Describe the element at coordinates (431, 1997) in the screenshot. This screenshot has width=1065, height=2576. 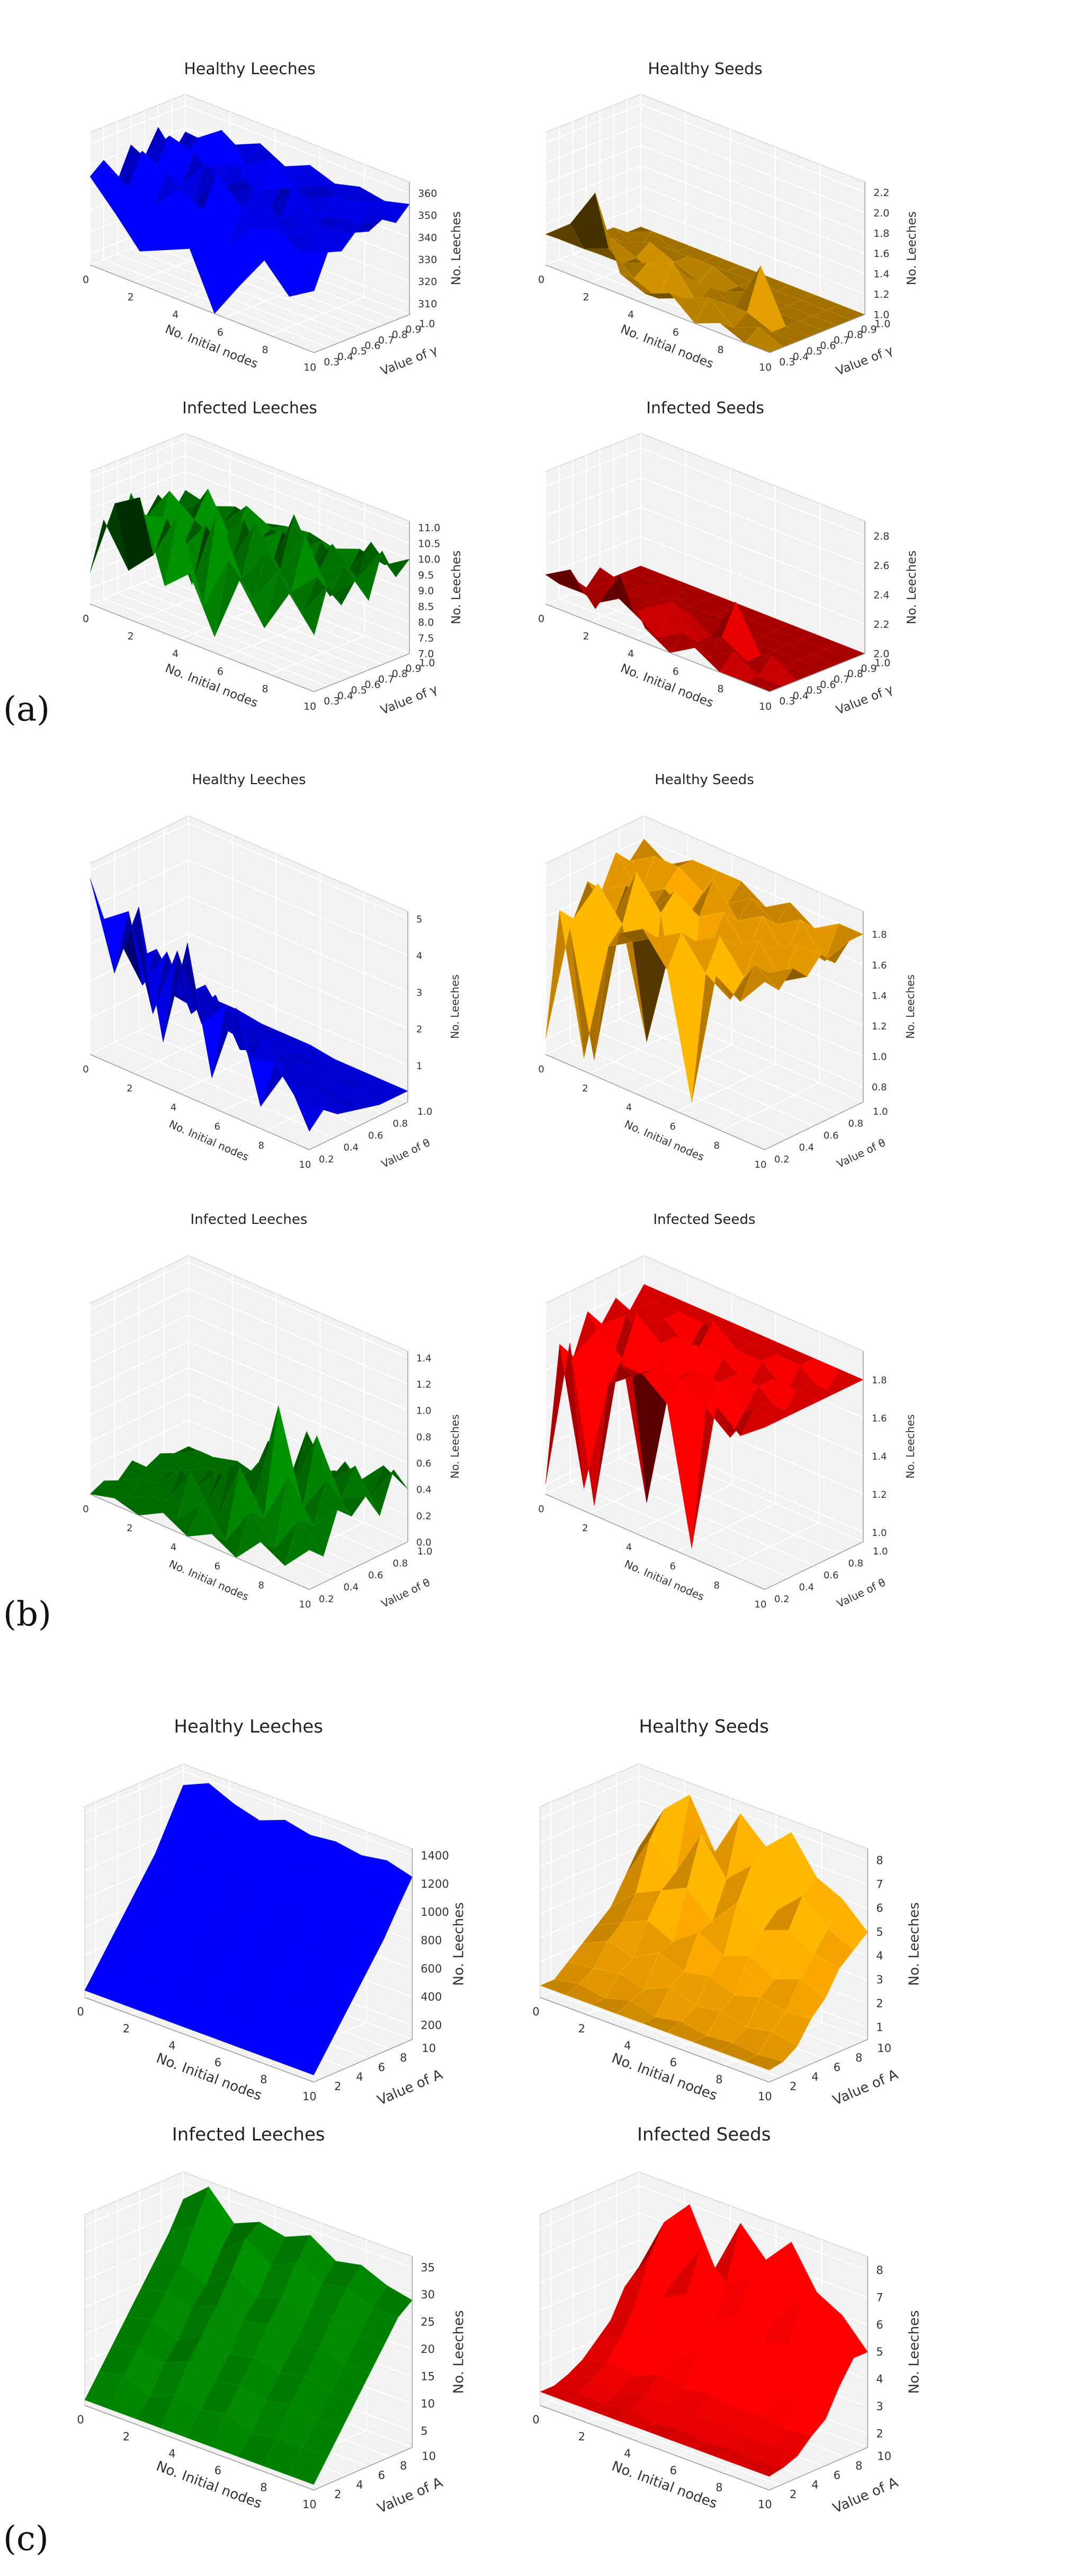
I see `z-tick-label: 400` at that location.